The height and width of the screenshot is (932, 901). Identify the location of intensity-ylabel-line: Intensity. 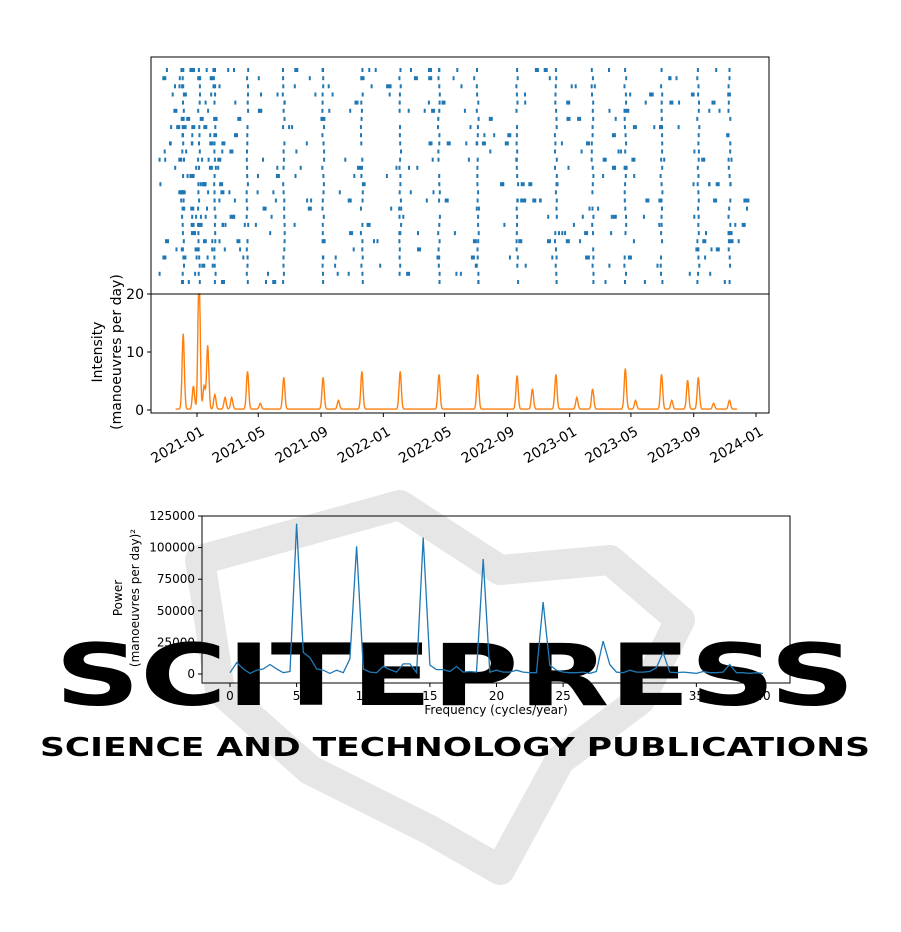
(98, 352).